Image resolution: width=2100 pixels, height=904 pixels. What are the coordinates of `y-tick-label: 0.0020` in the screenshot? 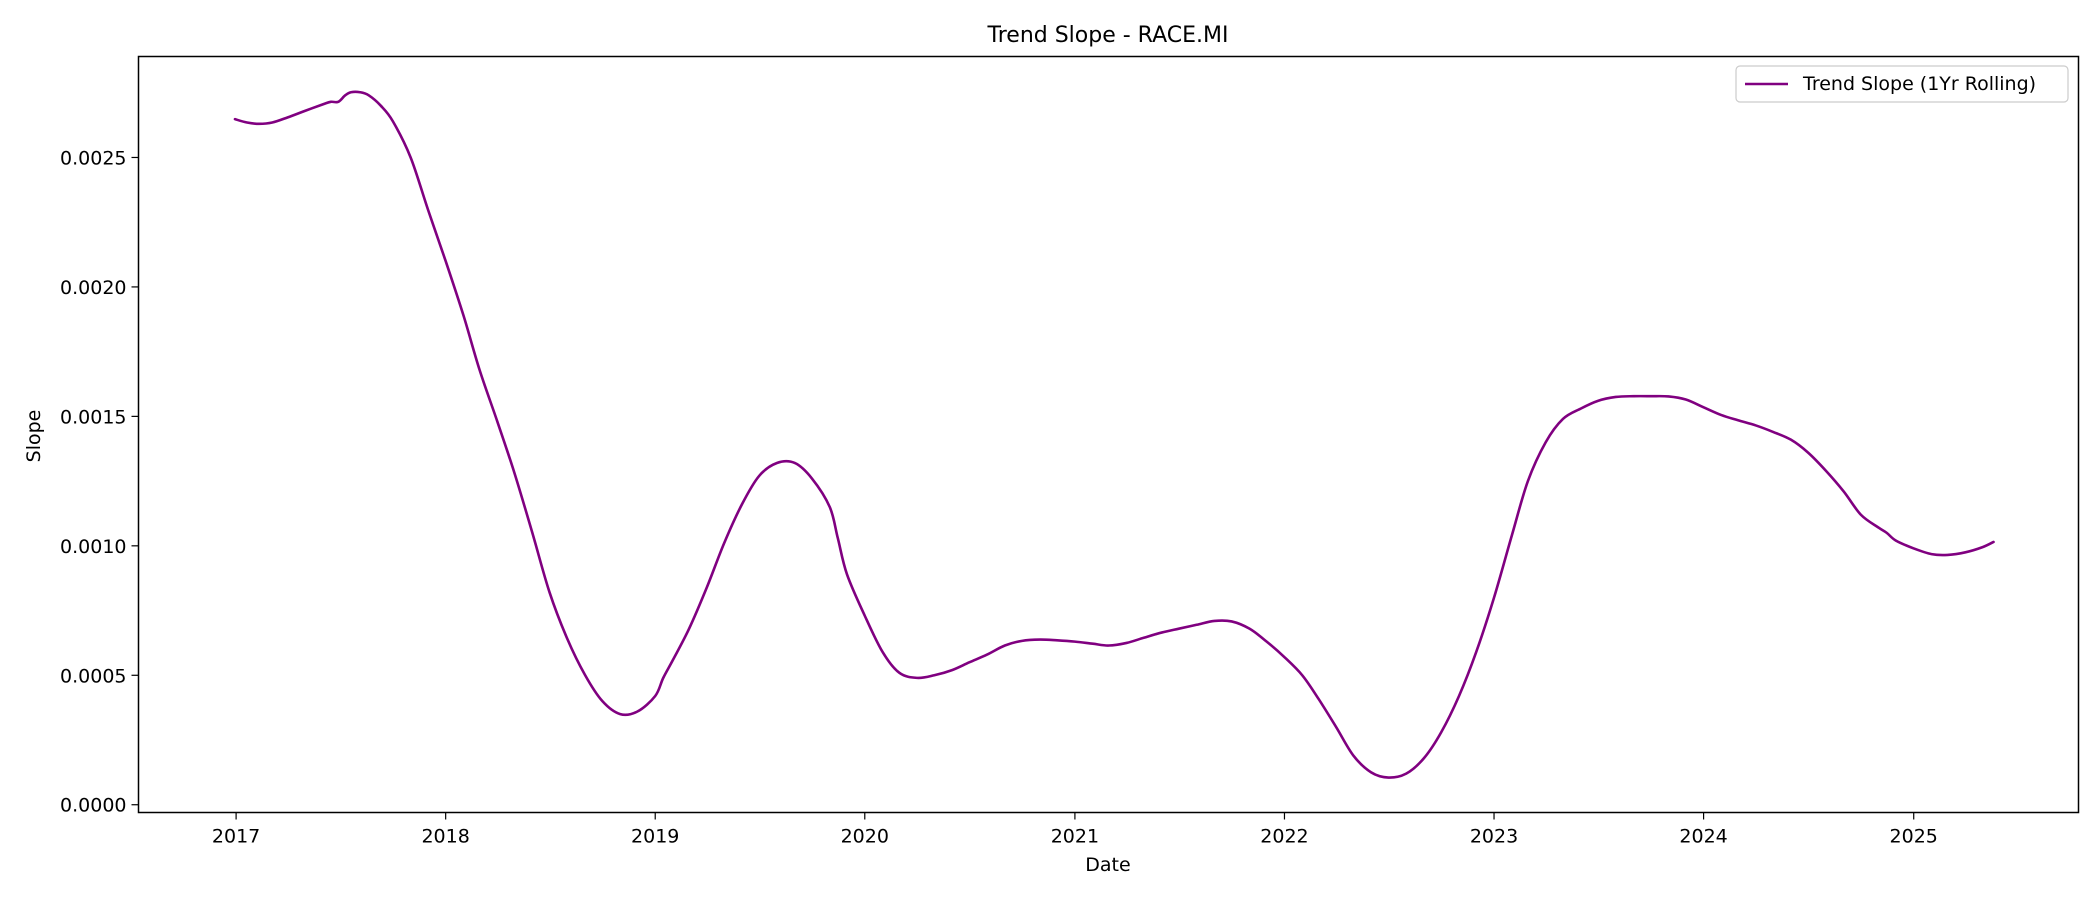 It's located at (93, 288).